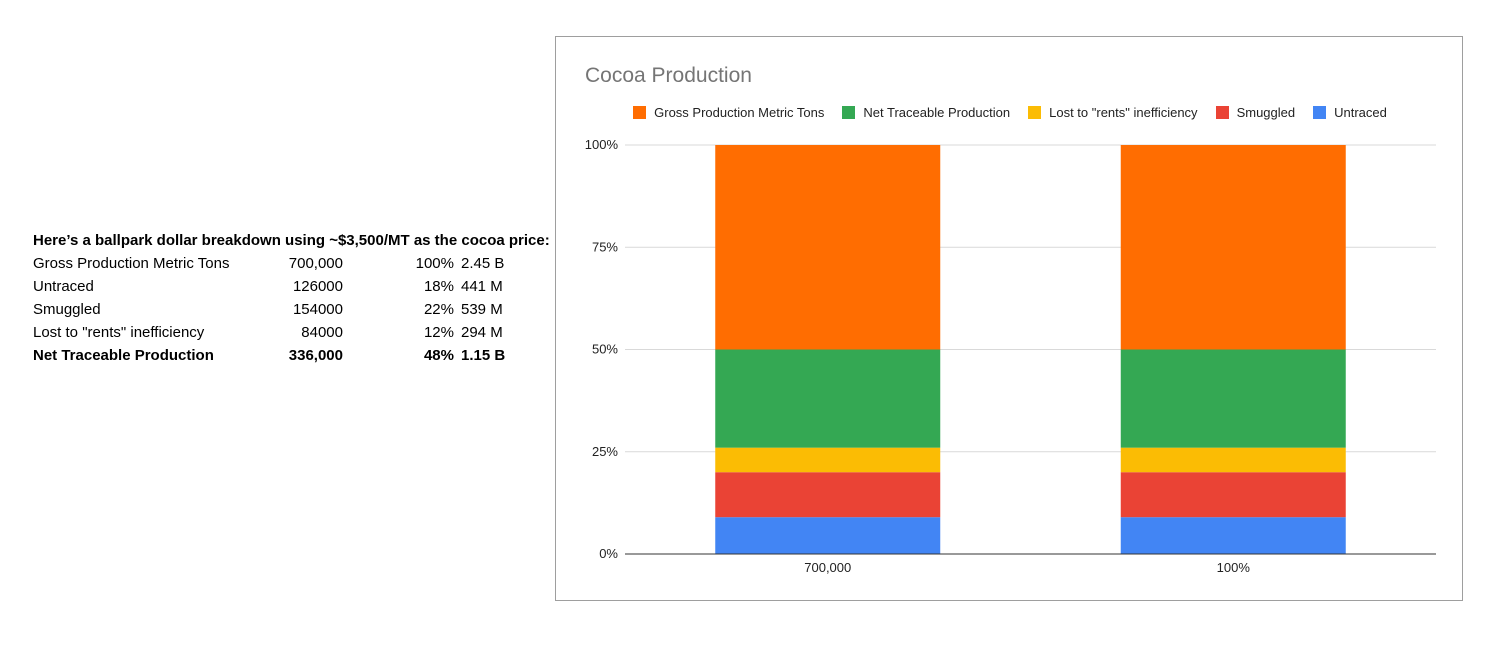  I want to click on row-label: Lost to "rents" inefficiency, so click(119, 332).